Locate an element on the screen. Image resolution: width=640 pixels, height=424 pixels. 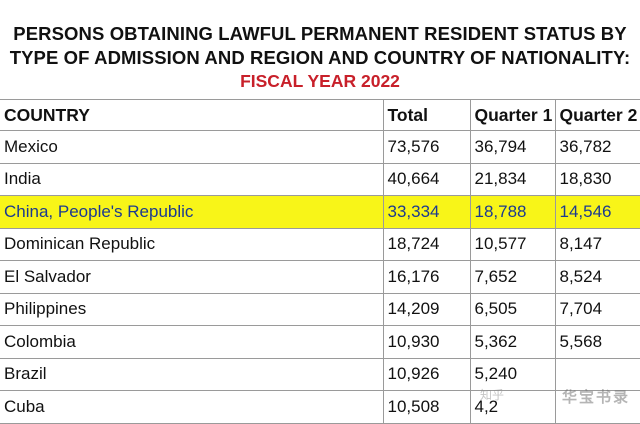
cell-total: 18,724 is located at coordinates (426, 244).